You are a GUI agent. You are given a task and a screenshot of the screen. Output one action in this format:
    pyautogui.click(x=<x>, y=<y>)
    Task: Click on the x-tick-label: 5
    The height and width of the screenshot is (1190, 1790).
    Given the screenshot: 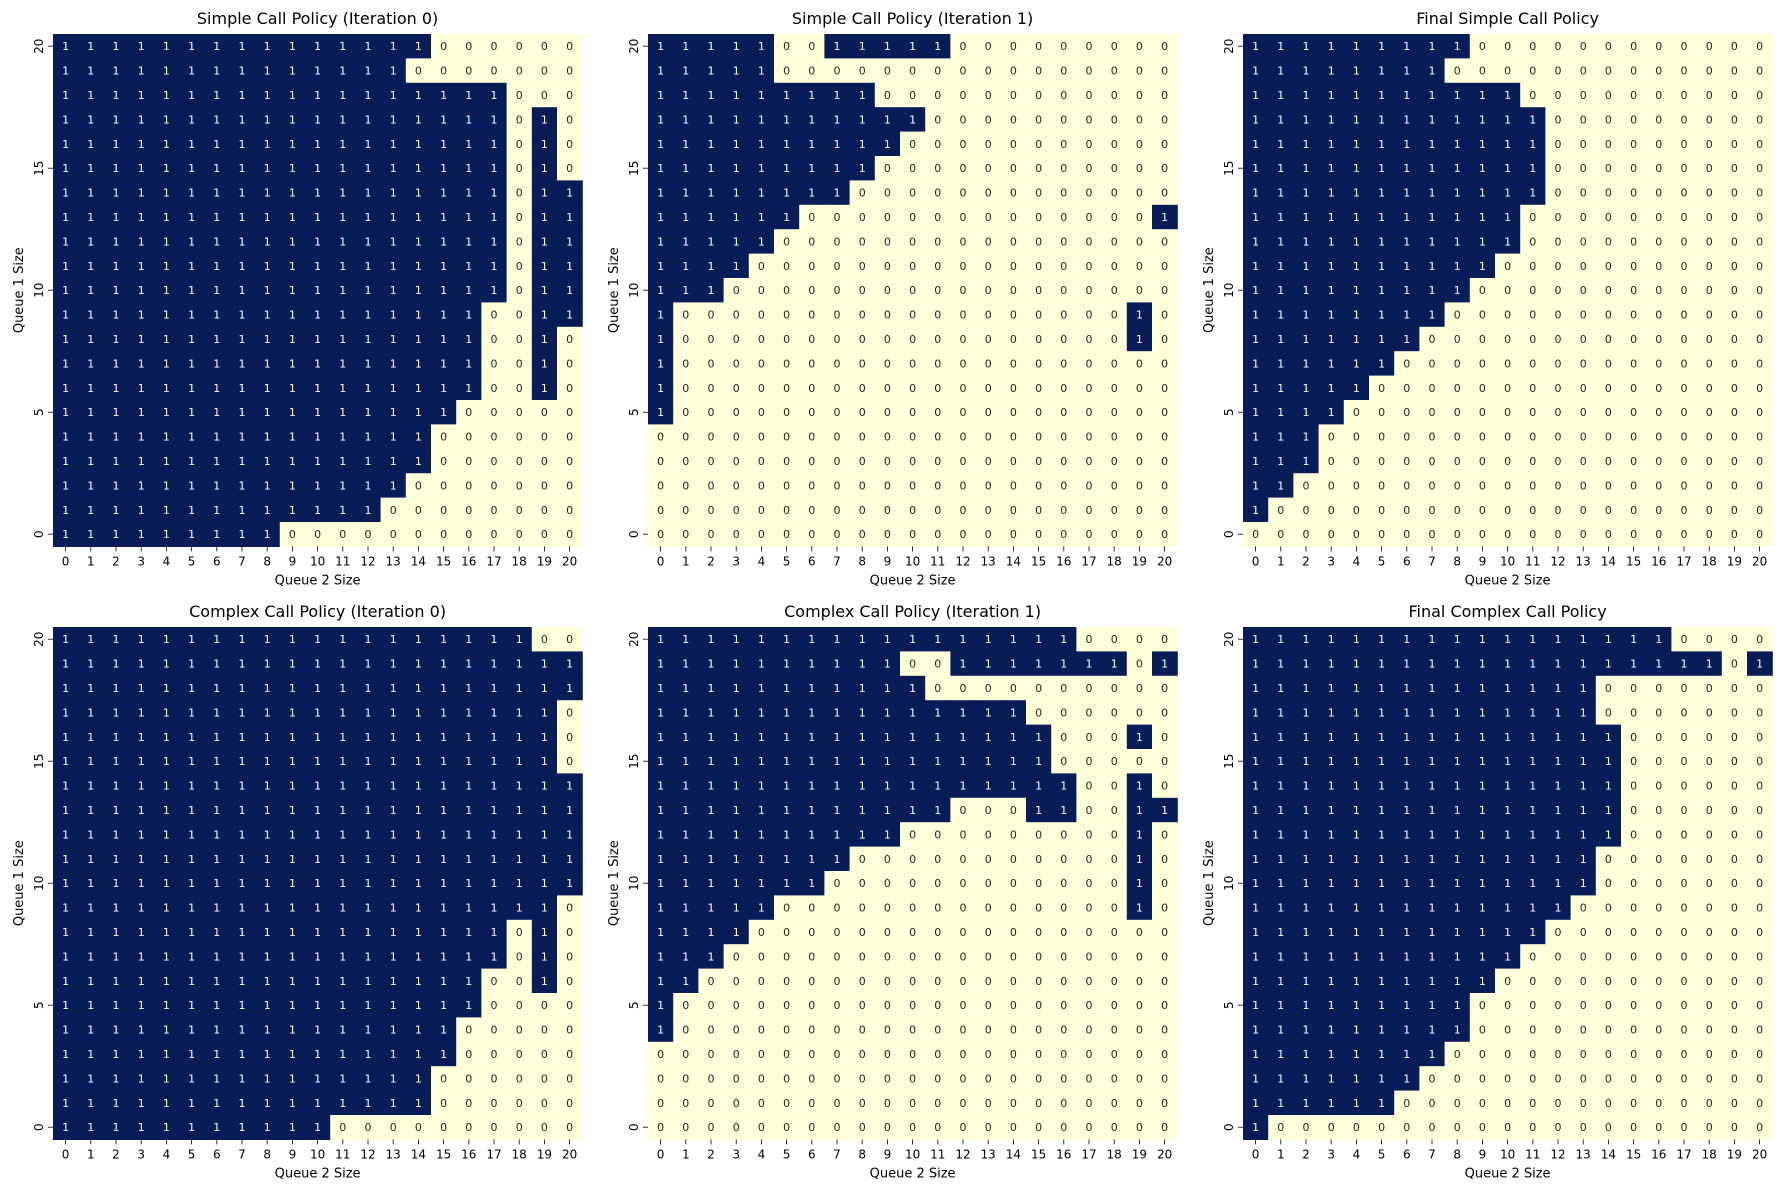 What is the action you would take?
    pyautogui.click(x=192, y=561)
    